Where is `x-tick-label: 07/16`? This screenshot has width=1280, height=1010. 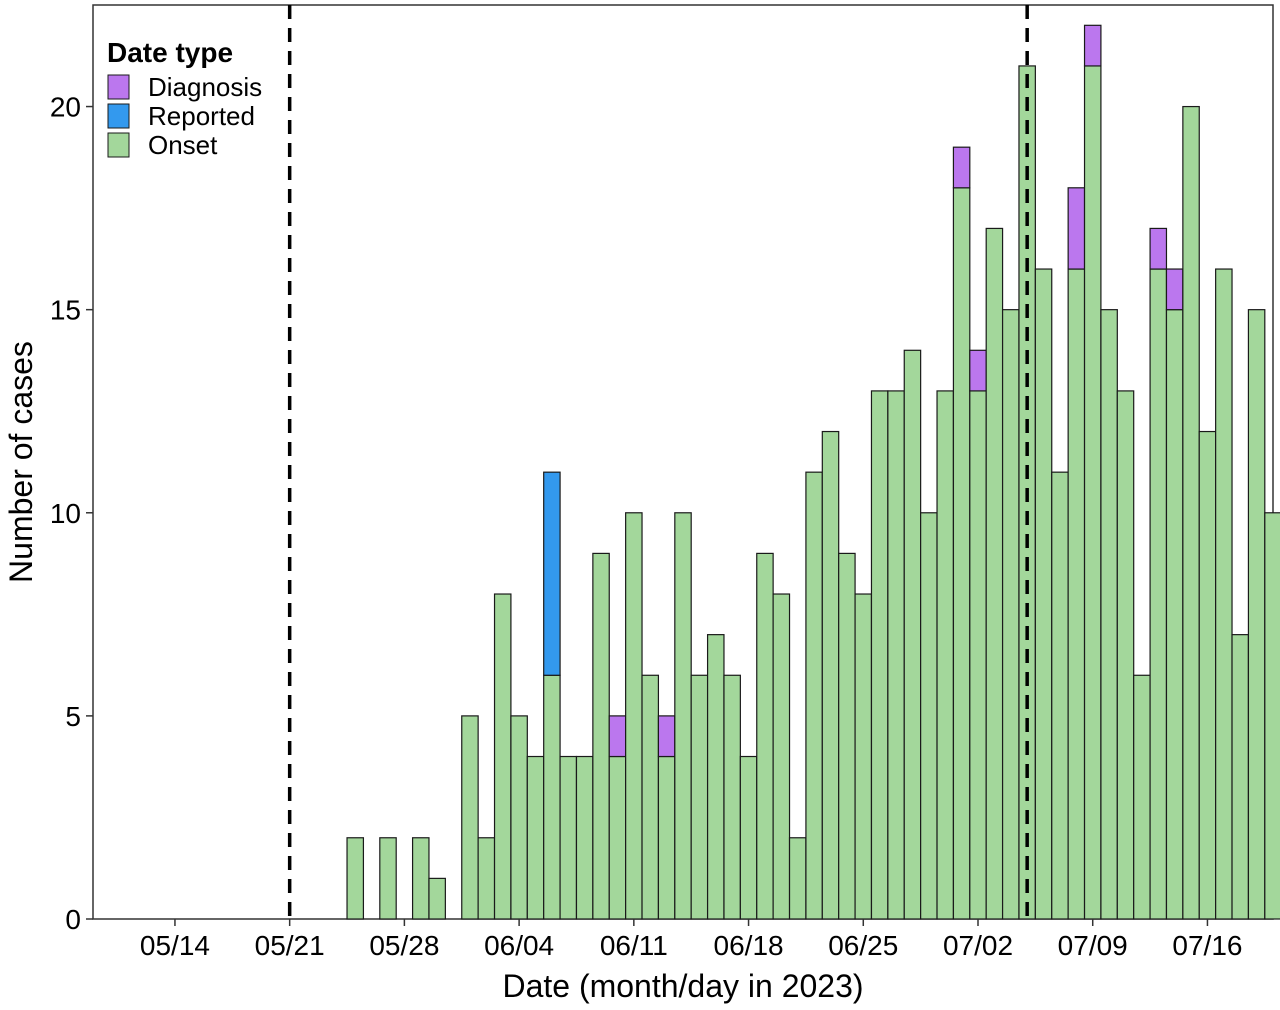
x-tick-label: 07/16 is located at coordinates (1207, 945).